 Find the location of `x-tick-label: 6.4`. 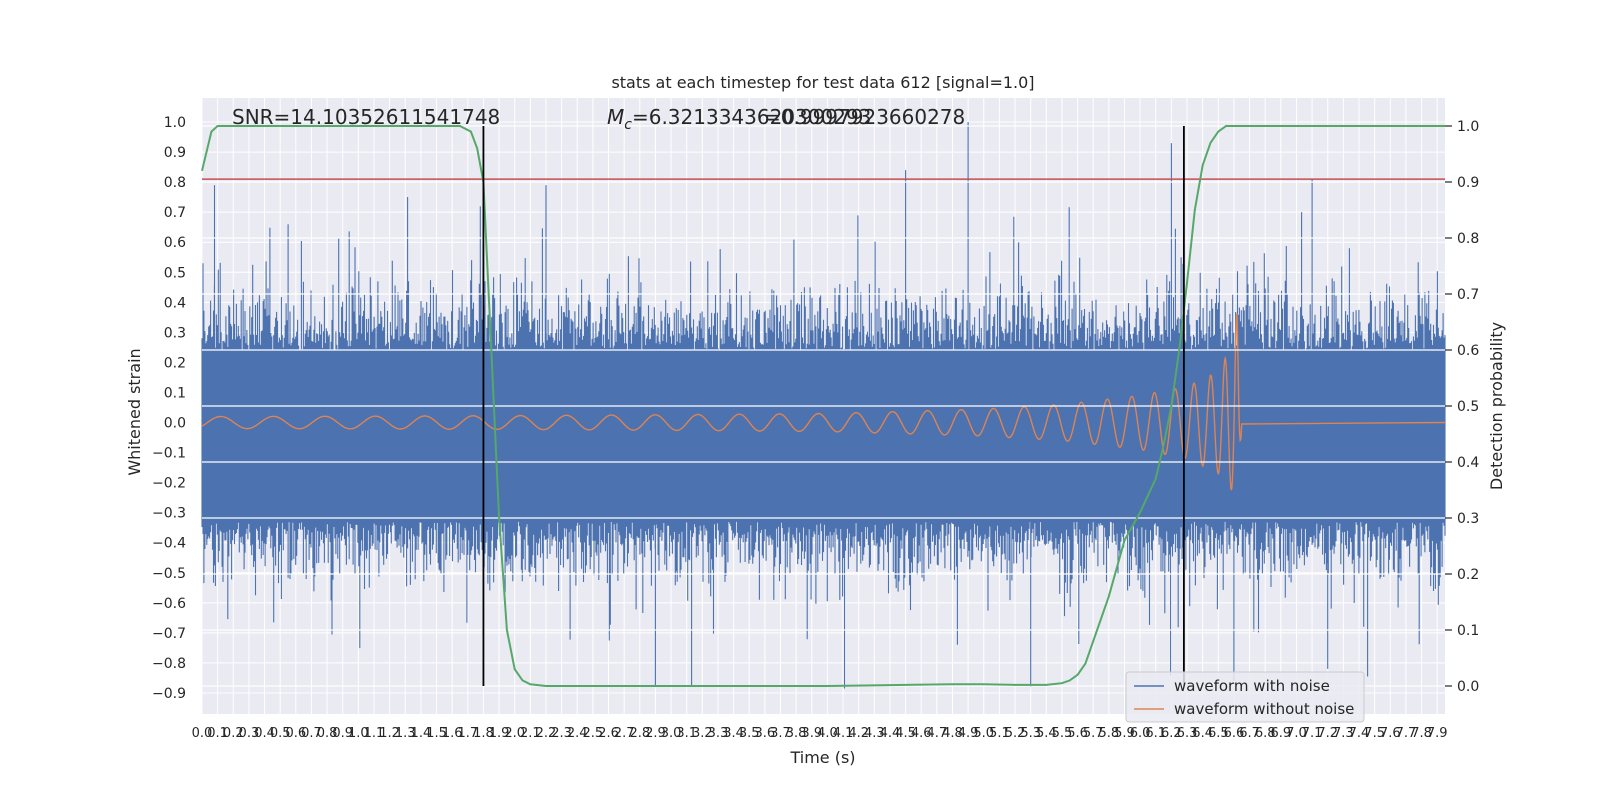

x-tick-label: 6.4 is located at coordinates (1202, 733).